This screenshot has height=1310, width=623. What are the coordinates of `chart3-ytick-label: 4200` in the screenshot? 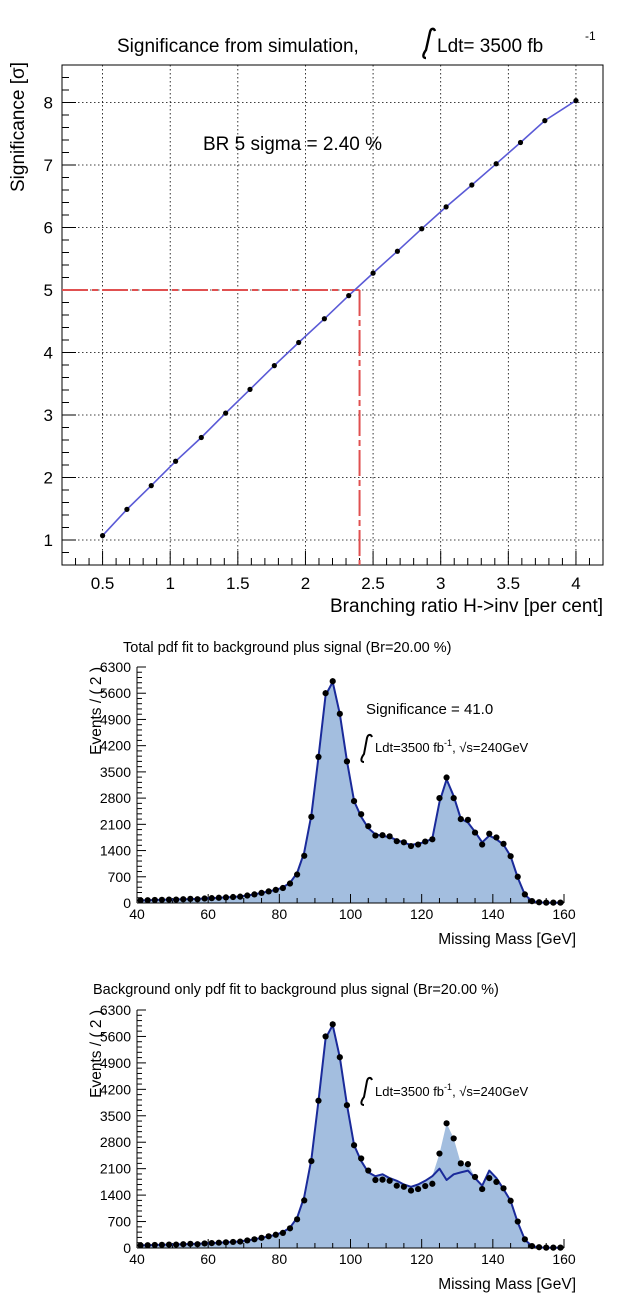 It's located at (115, 1089).